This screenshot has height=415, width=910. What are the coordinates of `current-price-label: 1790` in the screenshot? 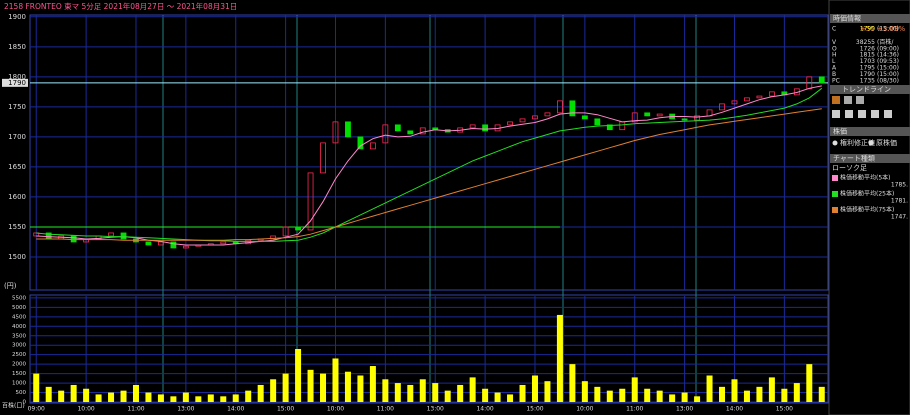 It's located at (17, 83).